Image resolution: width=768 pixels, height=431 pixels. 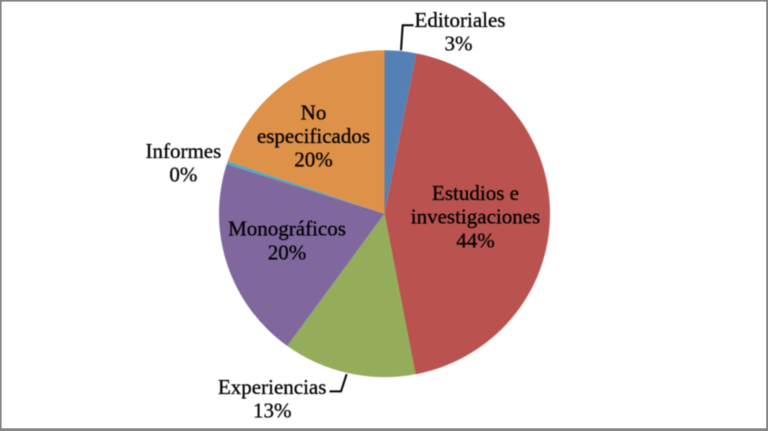 I want to click on svg-text: Estudios e, so click(x=475, y=193).